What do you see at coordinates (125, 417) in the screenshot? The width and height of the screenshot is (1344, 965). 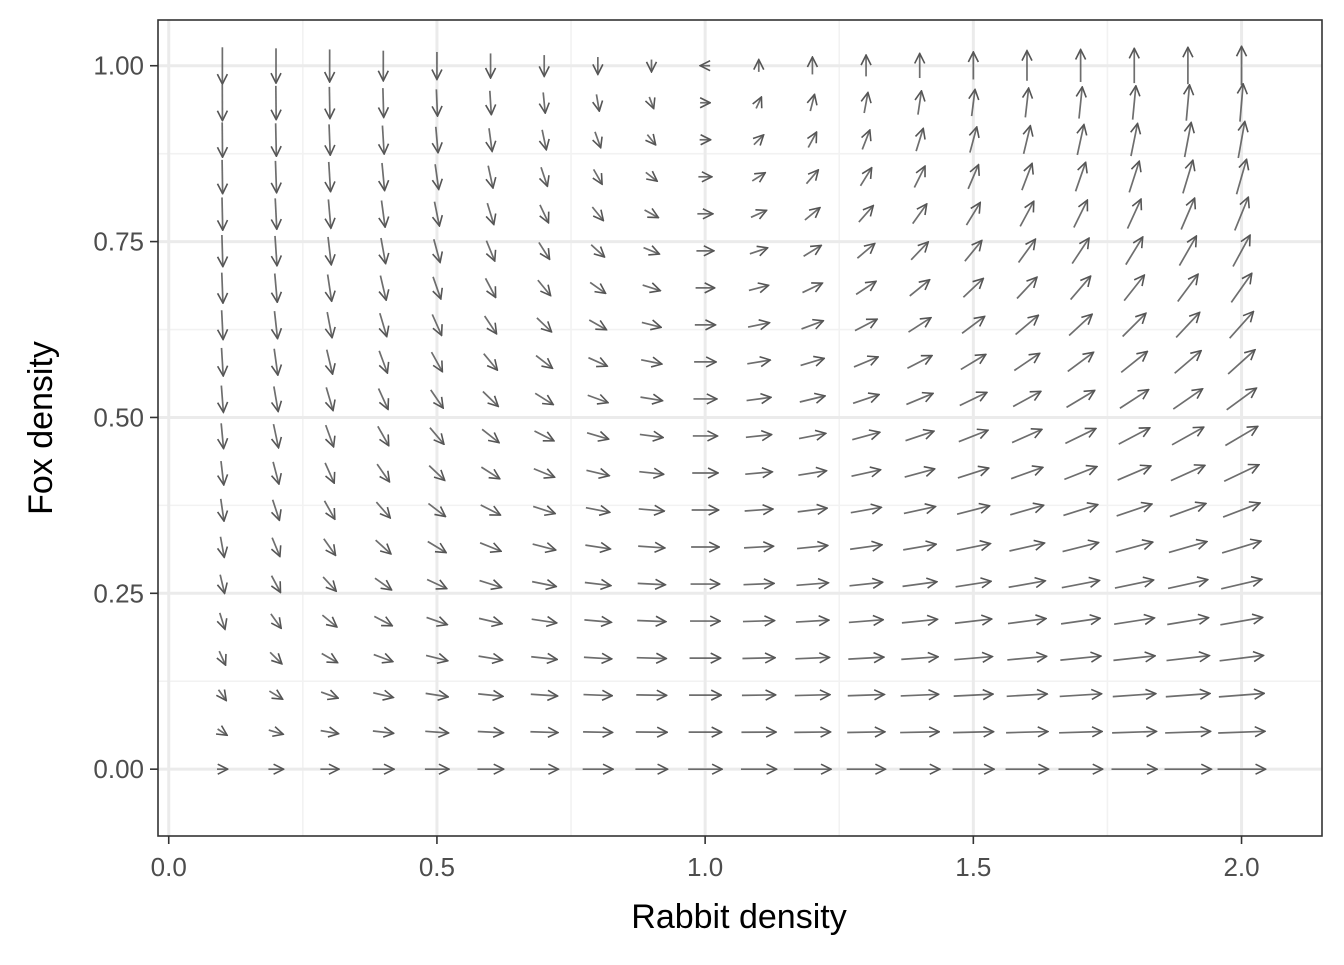 I see `y-axis-ticks: 0.000.250.500.751.00` at bounding box center [125, 417].